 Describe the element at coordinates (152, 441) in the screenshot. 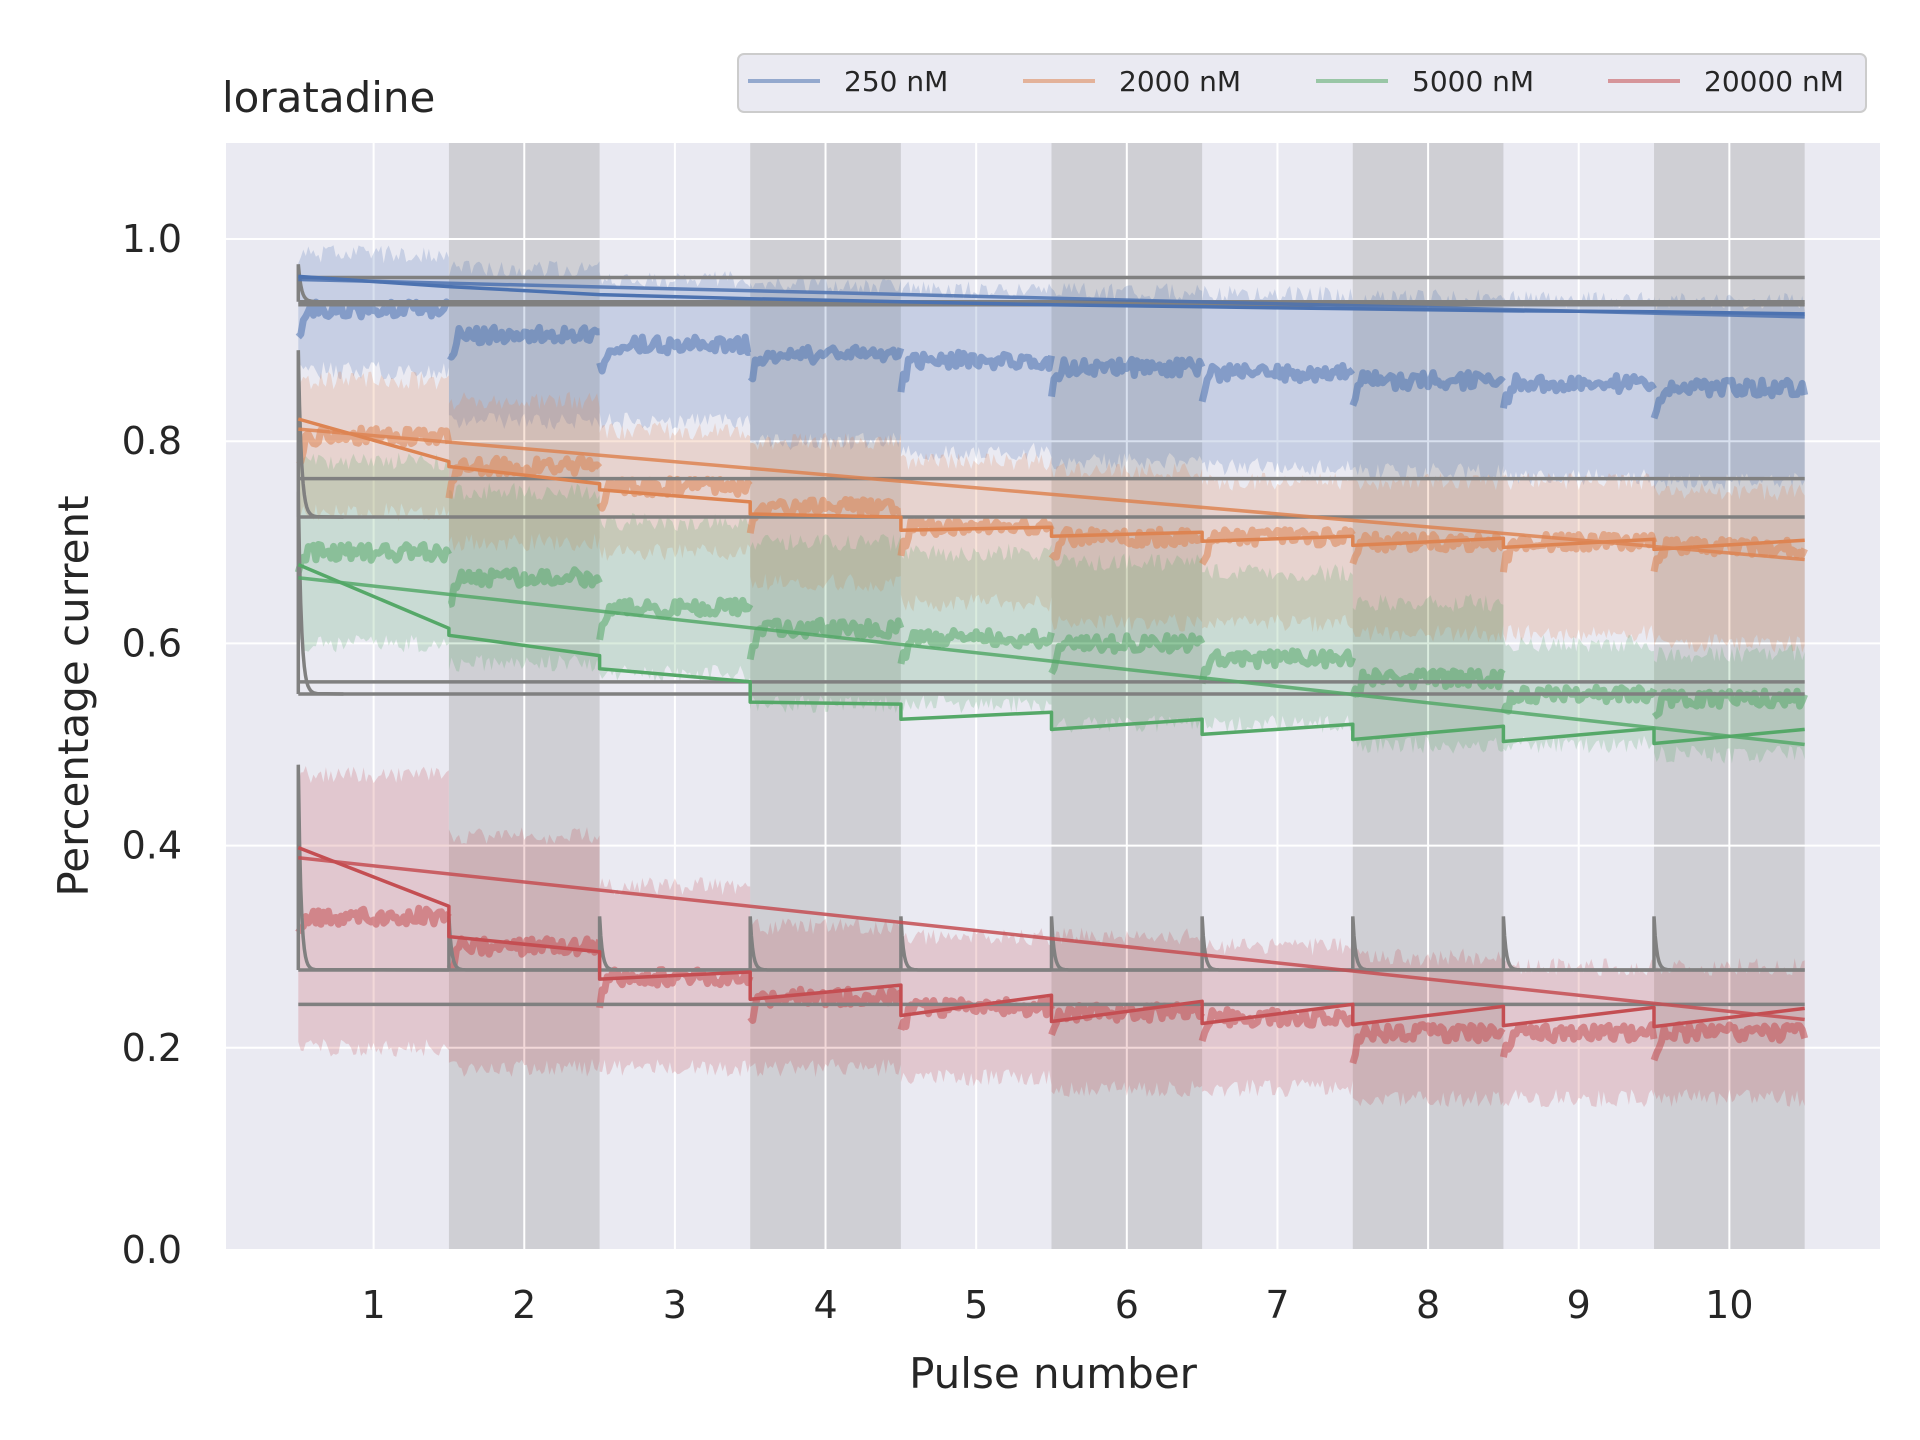

I see `y-tick-label-0.8: 0.8` at that location.